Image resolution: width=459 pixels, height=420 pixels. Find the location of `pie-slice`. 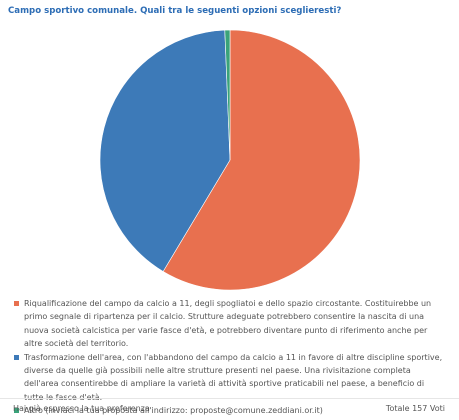

pie-slice is located at coordinates (227, 95).